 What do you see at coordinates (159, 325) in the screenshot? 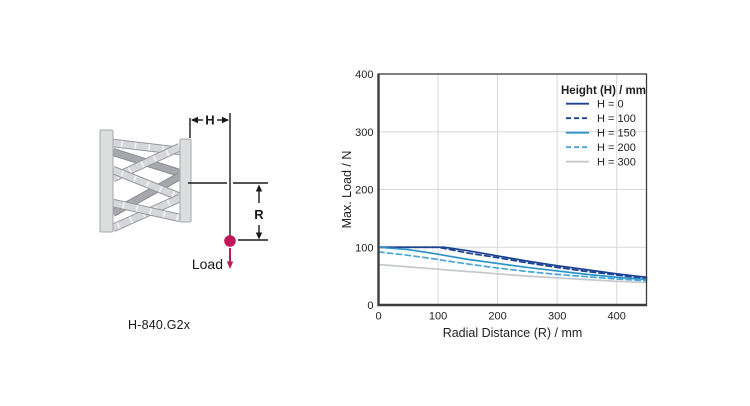
I see `model-label: H-840.G2x` at bounding box center [159, 325].